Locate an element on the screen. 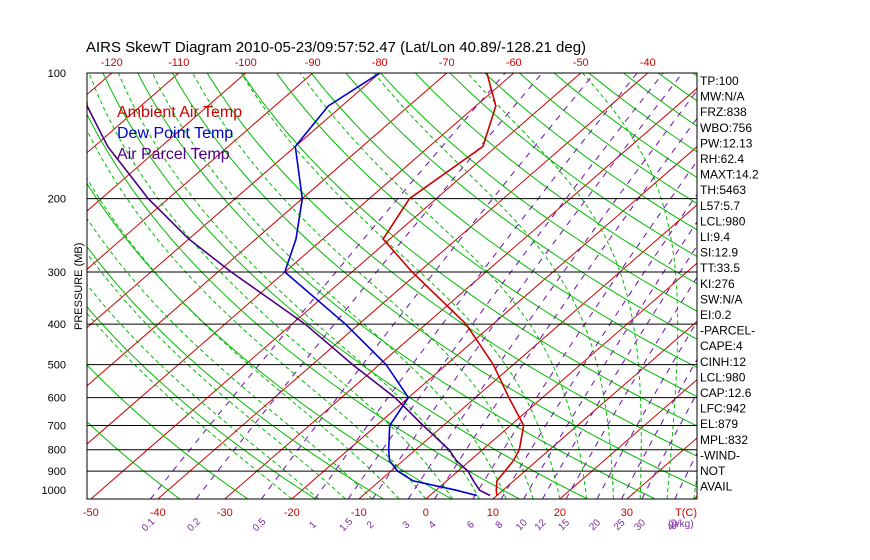  bottom-temp-tick-label: -50 is located at coordinates (91, 513).